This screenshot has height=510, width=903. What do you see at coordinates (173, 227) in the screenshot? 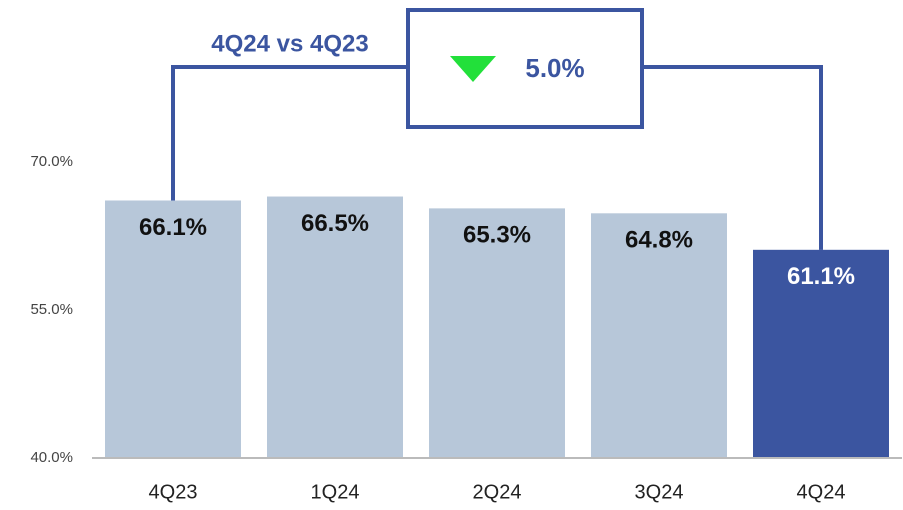
I see `value-label: 66.1%` at bounding box center [173, 227].